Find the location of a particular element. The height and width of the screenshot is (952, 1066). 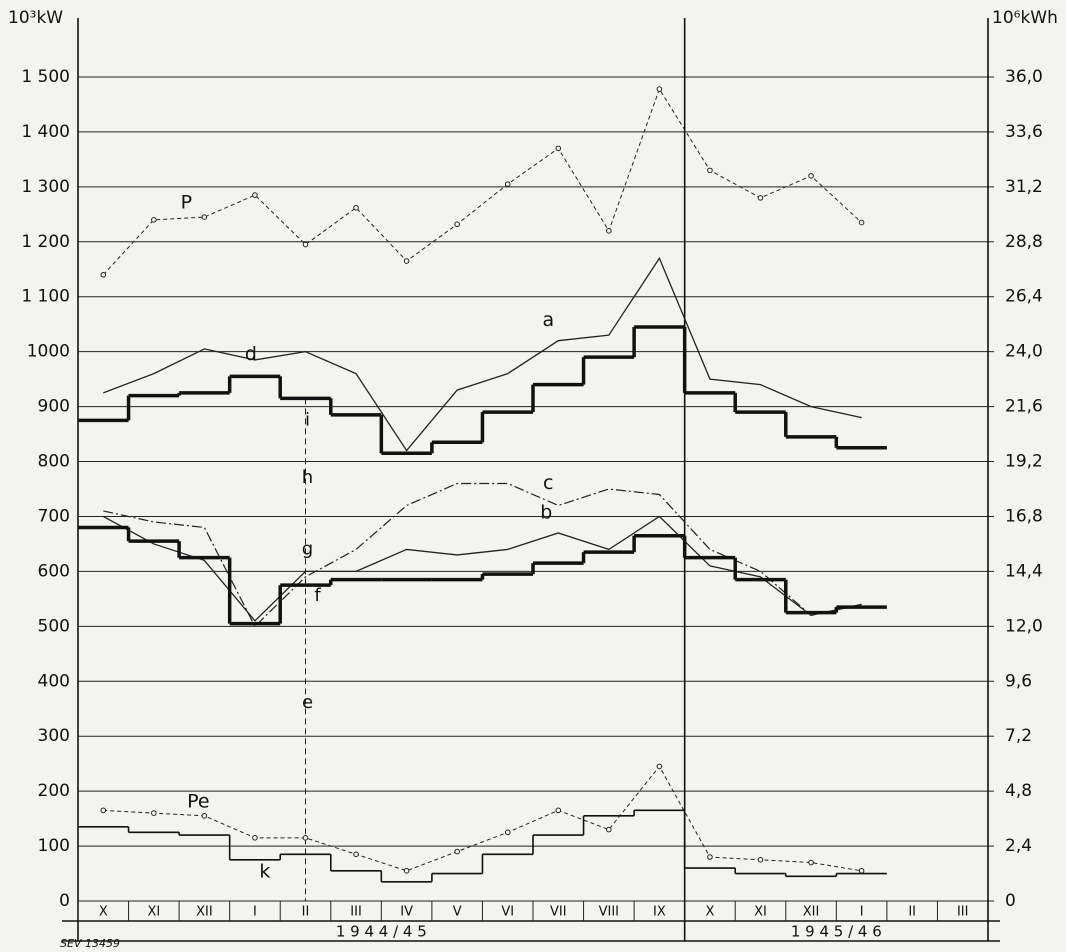

y-tick-label: 900 is located at coordinates (54, 407).